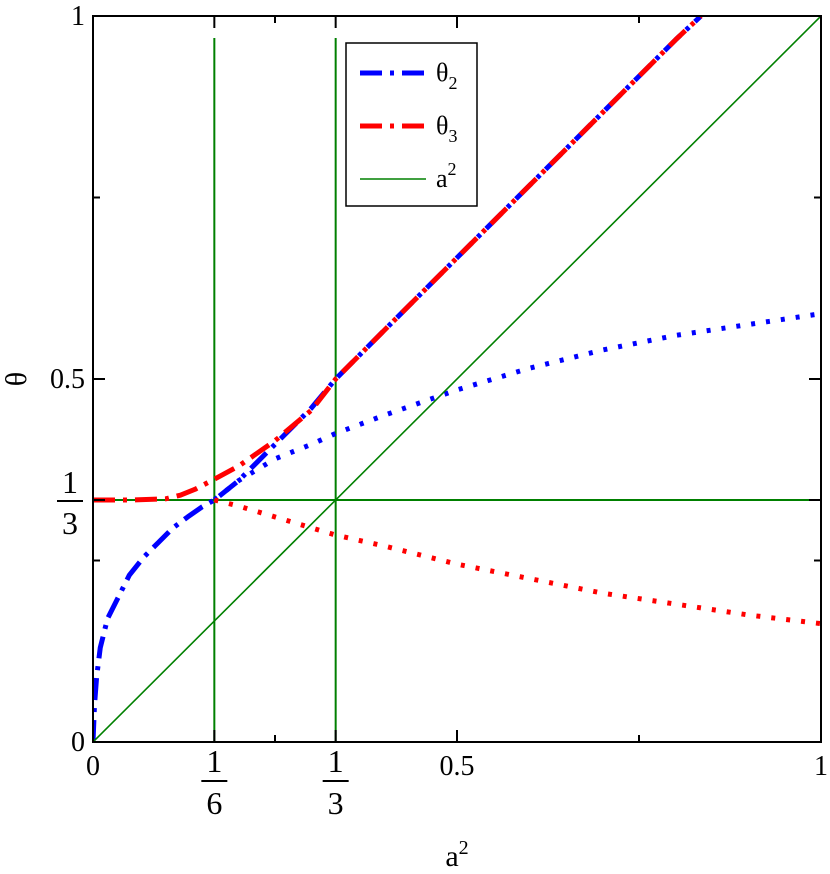 The width and height of the screenshot is (830, 874). Describe the element at coordinates (67, 379) in the screenshot. I see `y-tick-label-2: 0.5` at that location.